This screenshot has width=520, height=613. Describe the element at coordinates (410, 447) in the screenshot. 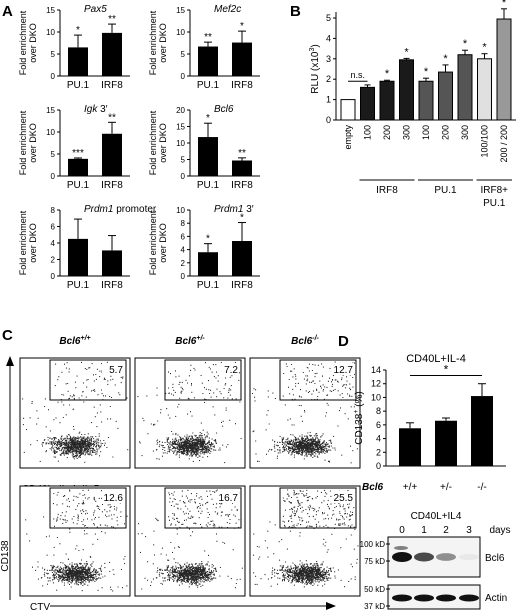

I see `bar-+/+` at that location.